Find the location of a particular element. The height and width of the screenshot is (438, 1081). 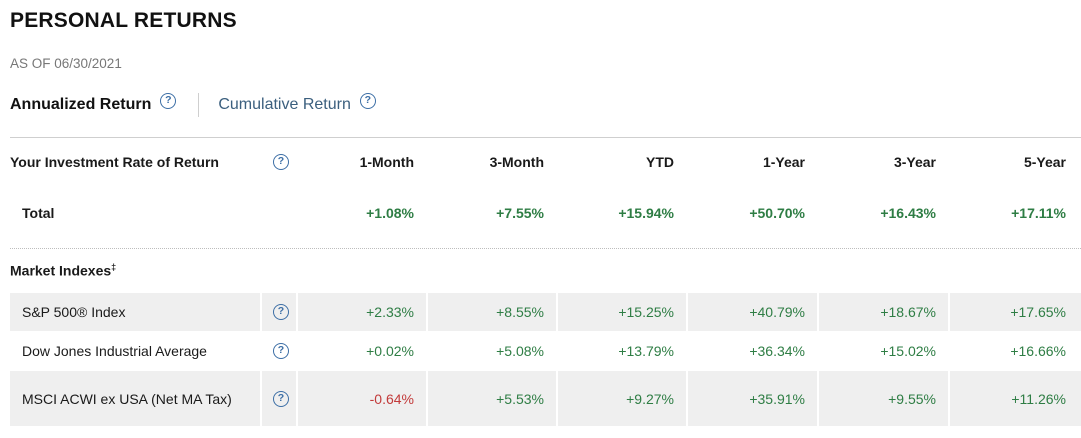

market-indexes-text: Market Indexes is located at coordinates (61, 270).